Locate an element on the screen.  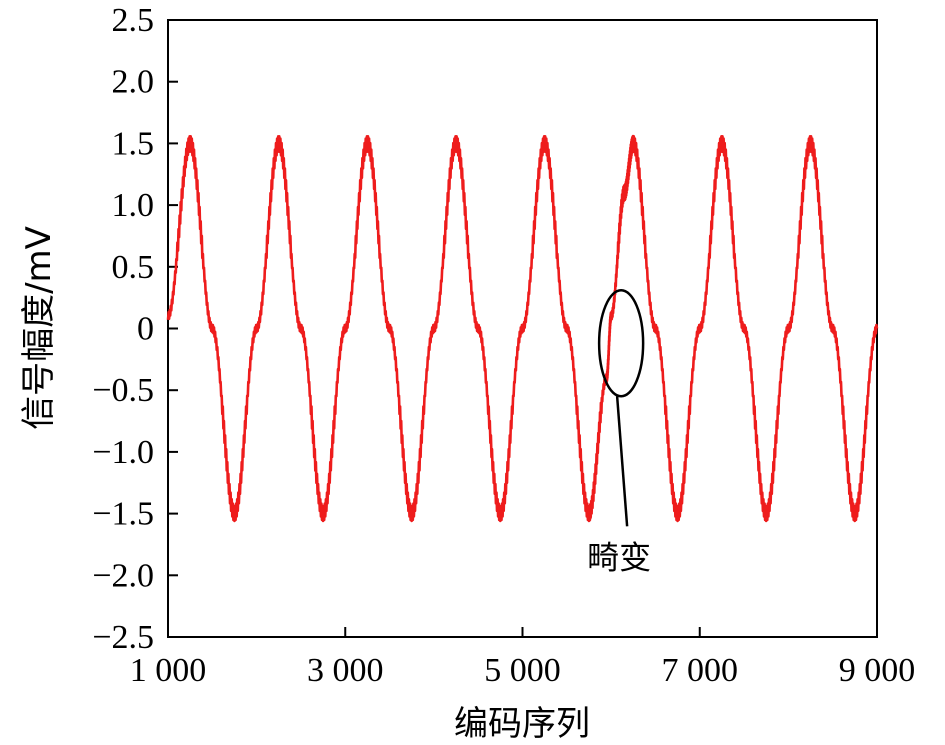
y-tick-label: 2.5 is located at coordinates (133, 20).